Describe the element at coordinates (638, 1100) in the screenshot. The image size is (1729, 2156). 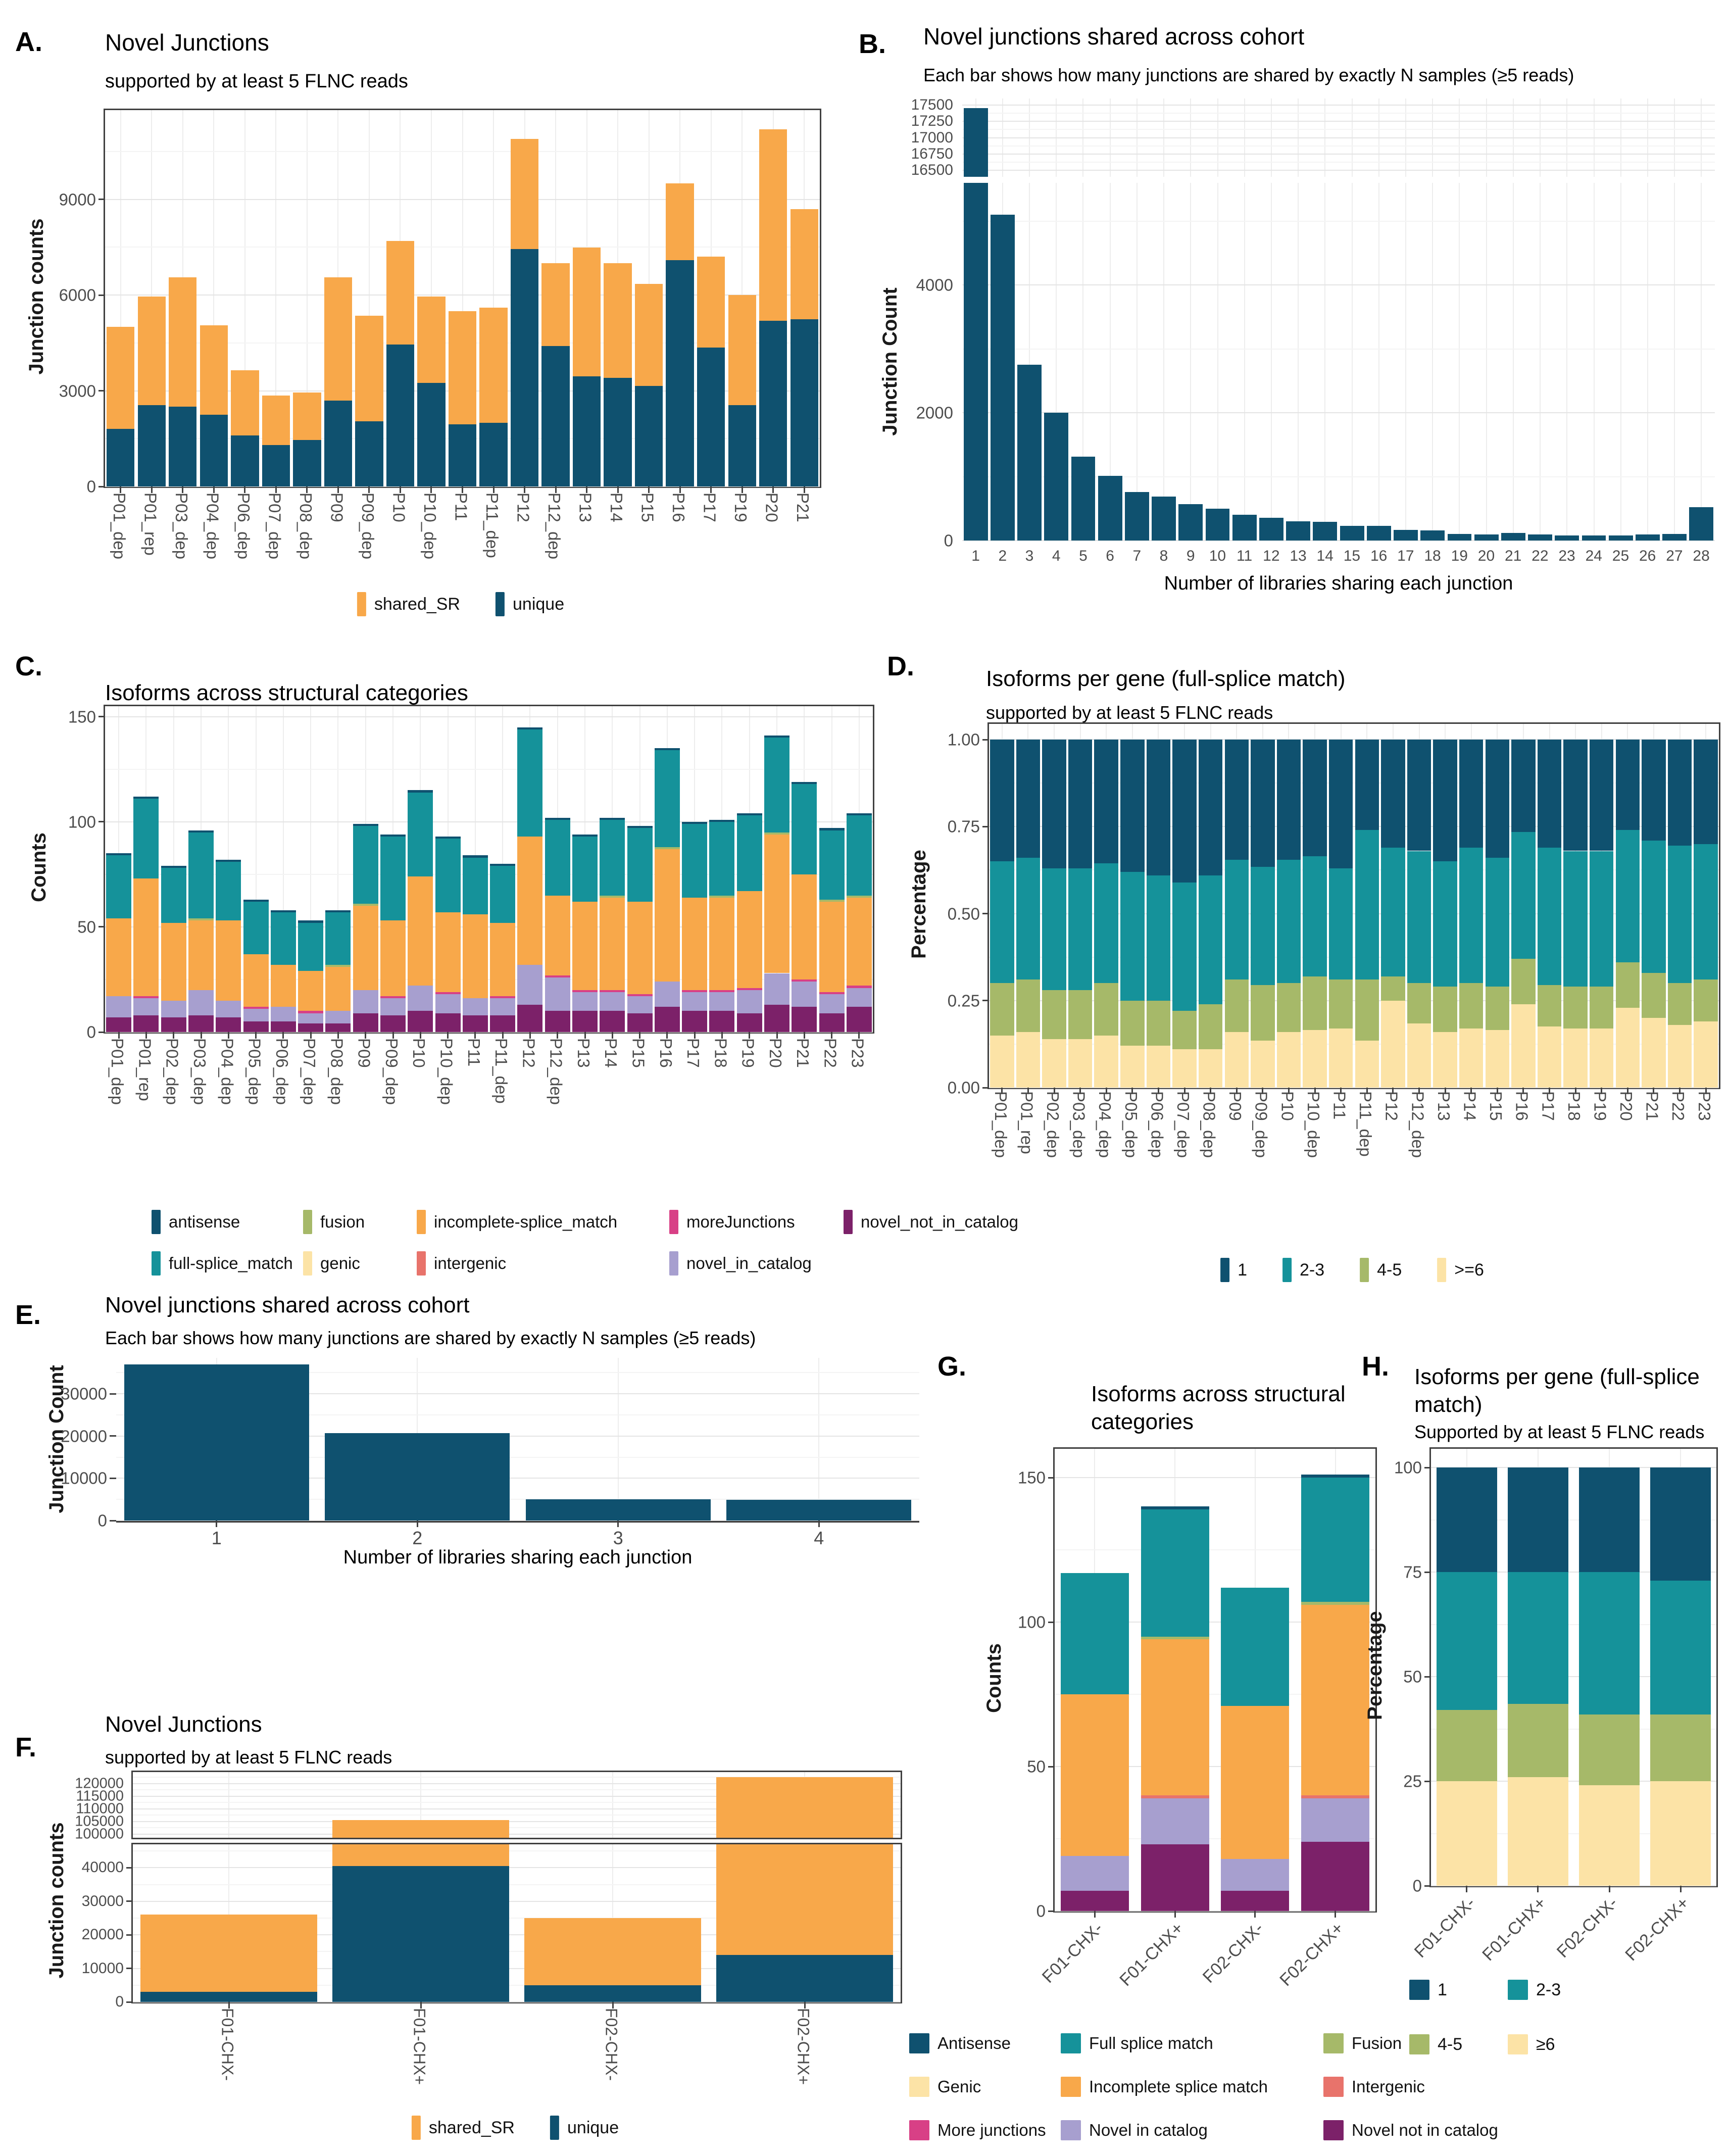
I see `x-tick-label: P15` at that location.